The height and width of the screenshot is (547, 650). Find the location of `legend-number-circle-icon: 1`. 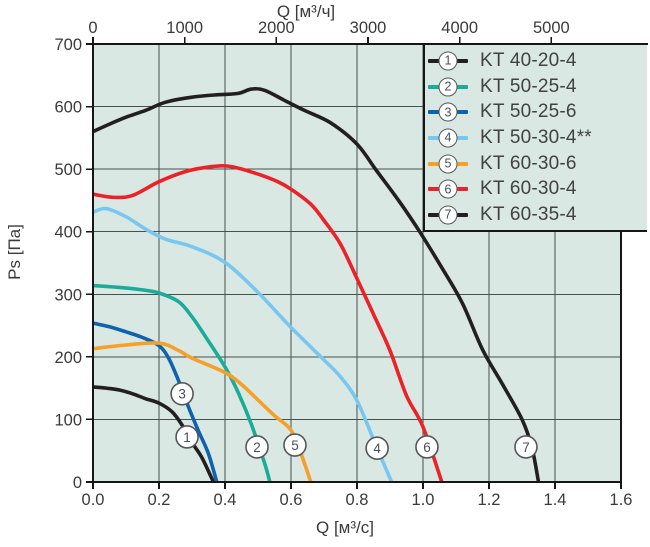

legend-number-circle-icon: 1 is located at coordinates (448, 61).